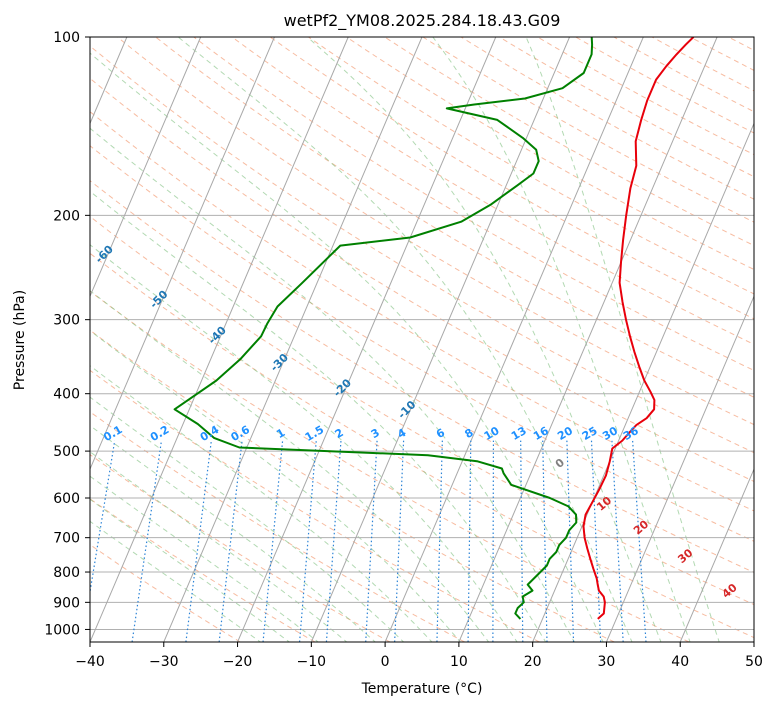  Describe the element at coordinates (66, 539) in the screenshot. I see `y-tick-label: 700` at that location.